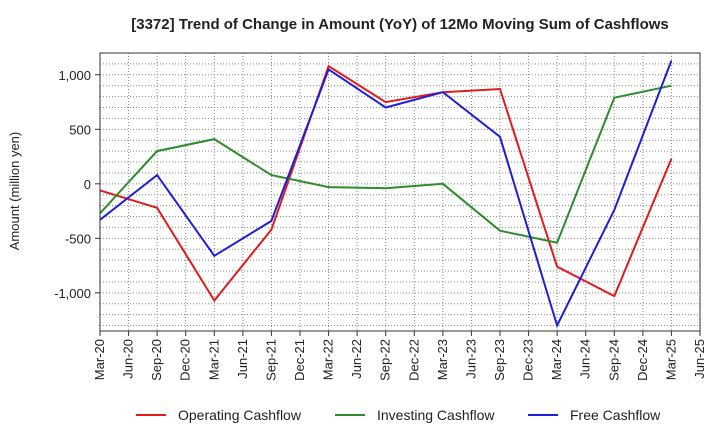 The height and width of the screenshot is (440, 720). What do you see at coordinates (240, 415) in the screenshot?
I see `legend-label-operating-cashflow: Operating Cashflow` at bounding box center [240, 415].